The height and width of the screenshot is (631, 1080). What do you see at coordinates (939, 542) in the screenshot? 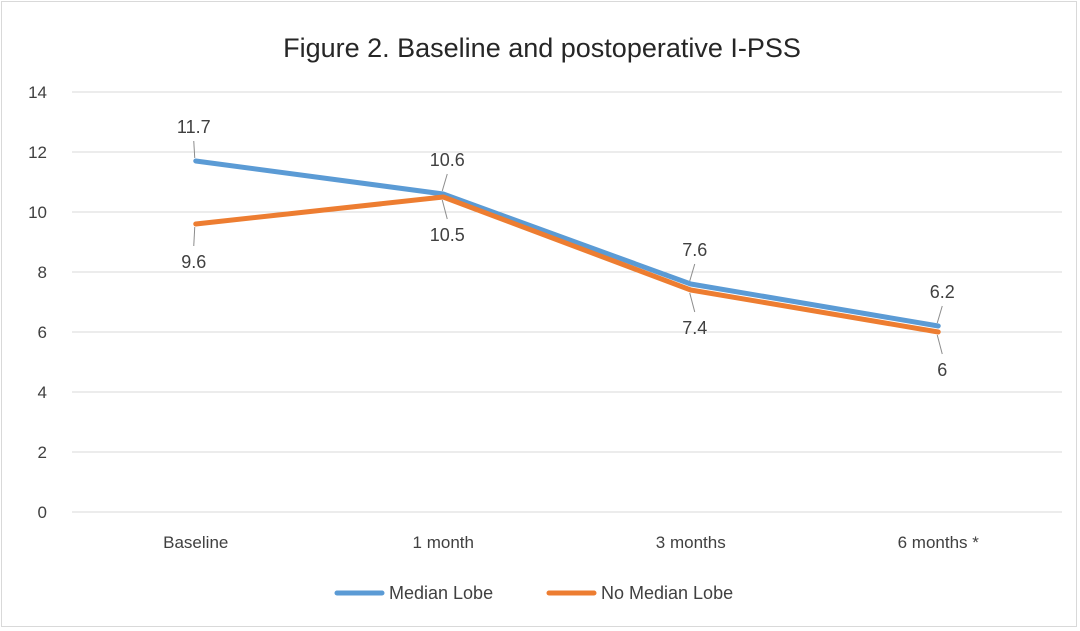
I see `x-tick-label: 6 months *` at bounding box center [939, 542].